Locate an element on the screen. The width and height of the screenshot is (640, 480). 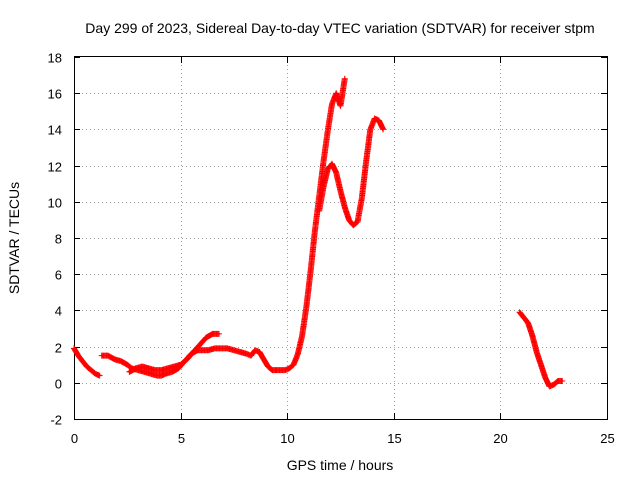
x-tick-label: 15 is located at coordinates (394, 438).